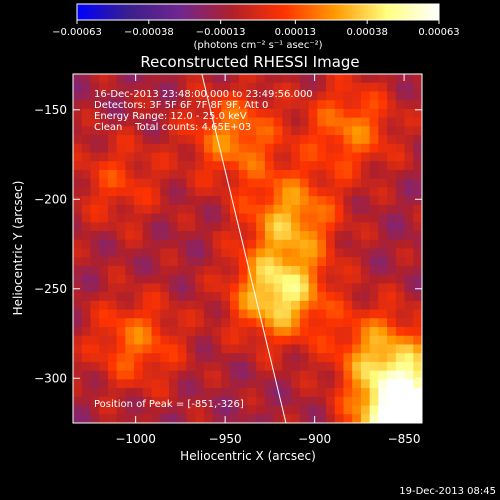 Image resolution: width=500 pixels, height=500 pixels. I want to click on annotation-detectors: Detectors: 3F 5F 6F 7F 8F 9F, Att 0, so click(181, 105).